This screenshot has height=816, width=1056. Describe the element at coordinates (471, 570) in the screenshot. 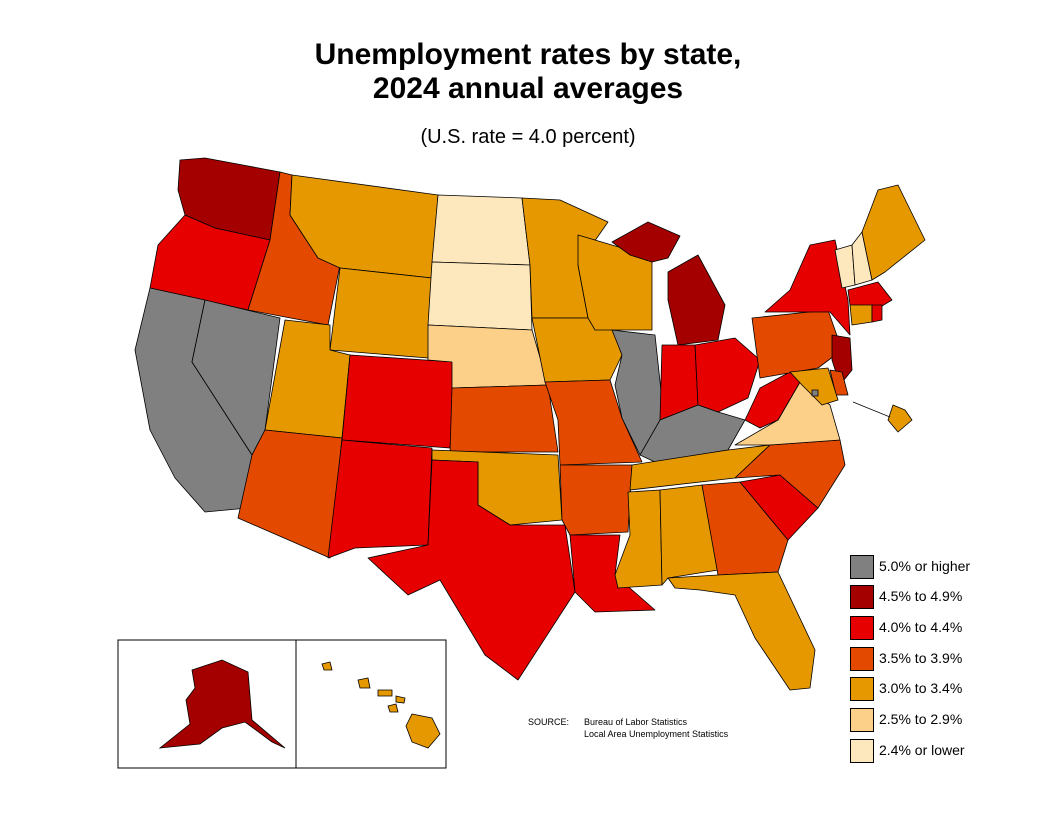

I see `state-tx` at that location.